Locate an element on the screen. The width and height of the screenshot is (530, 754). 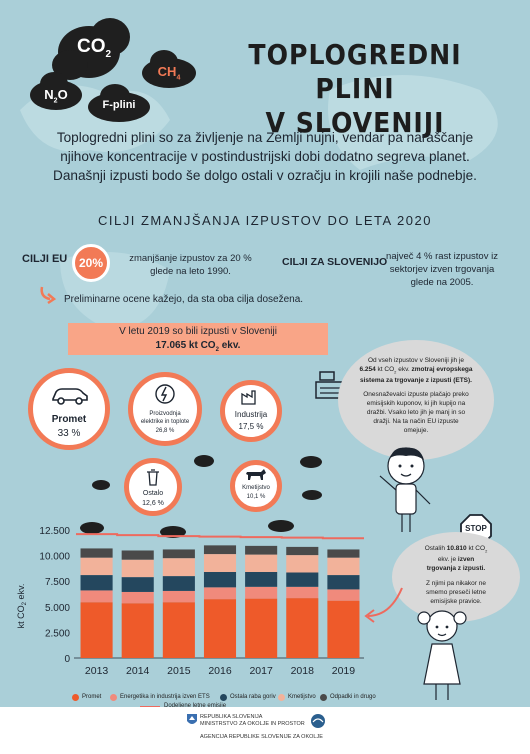
total-emissions-line1: V letu 2019 so bili izpusti v Sloveniji is located at coordinates (198, 331).